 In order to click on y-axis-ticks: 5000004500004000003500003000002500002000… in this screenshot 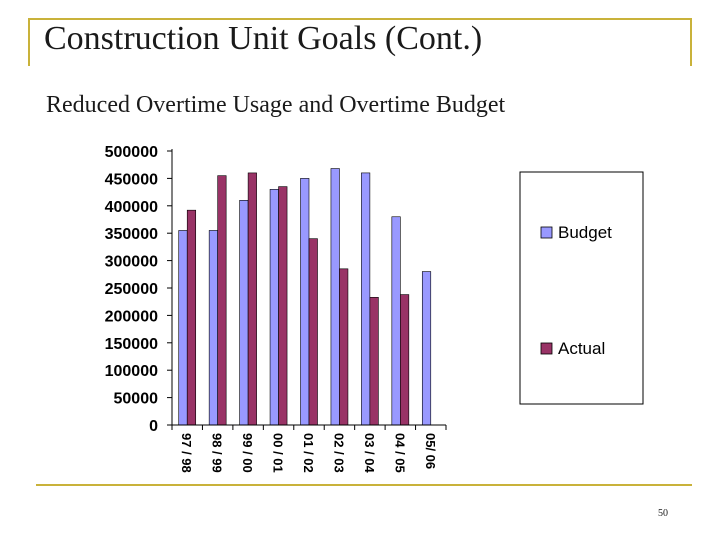, I will do `click(138, 289)`.